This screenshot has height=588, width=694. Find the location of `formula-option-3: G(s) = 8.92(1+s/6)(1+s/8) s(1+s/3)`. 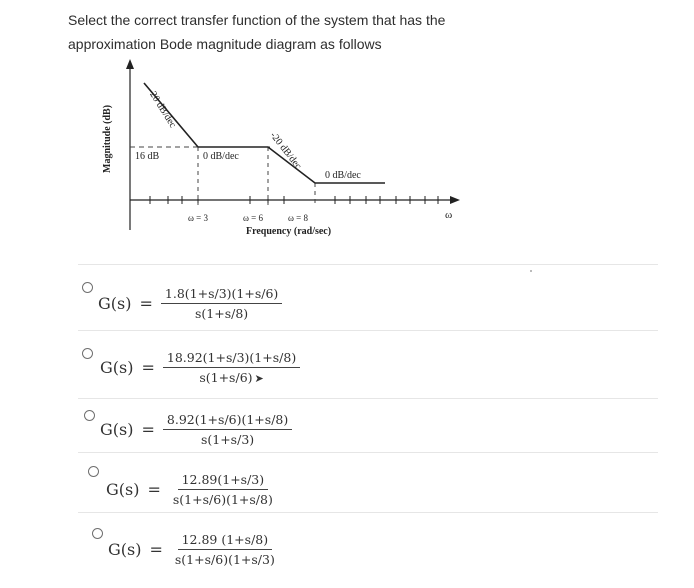

formula-option-3: G(s) = 8.92(1+s/6)(1+s/8) s(1+s/3) is located at coordinates (196, 429).